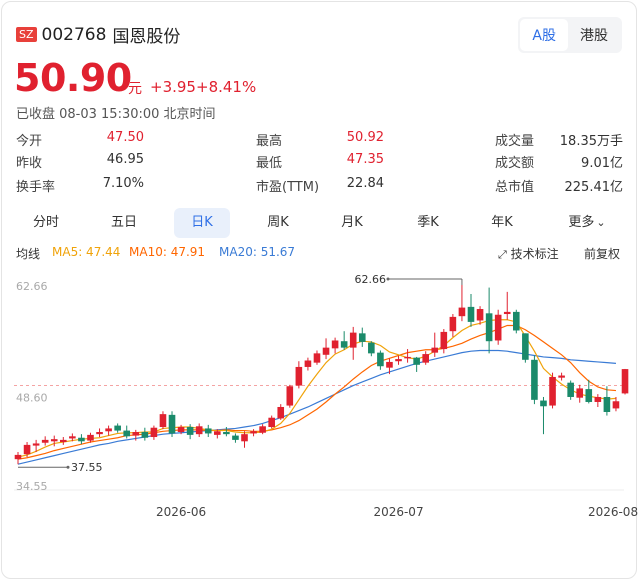  Describe the element at coordinates (515, 163) in the screenshot. I see `stat-label: 成交额` at that location.